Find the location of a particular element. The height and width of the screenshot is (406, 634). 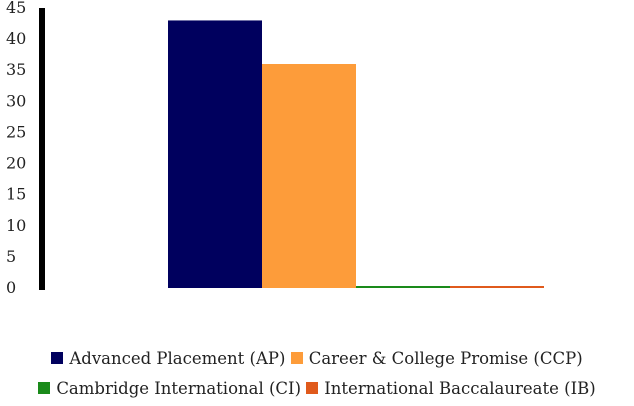

y-tick-label-20: 20 is located at coordinates (16, 163).